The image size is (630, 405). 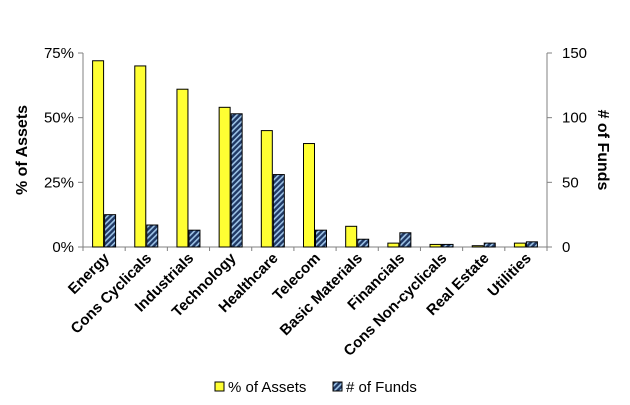 What do you see at coordinates (566, 247) in the screenshot?
I see `right-tick-label: 0` at bounding box center [566, 247].